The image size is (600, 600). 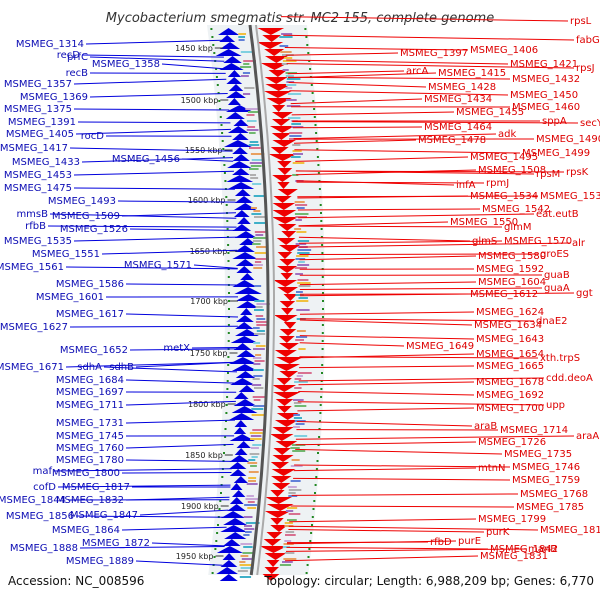 I want to click on right-gene-label: guaB, so click(x=557, y=275).